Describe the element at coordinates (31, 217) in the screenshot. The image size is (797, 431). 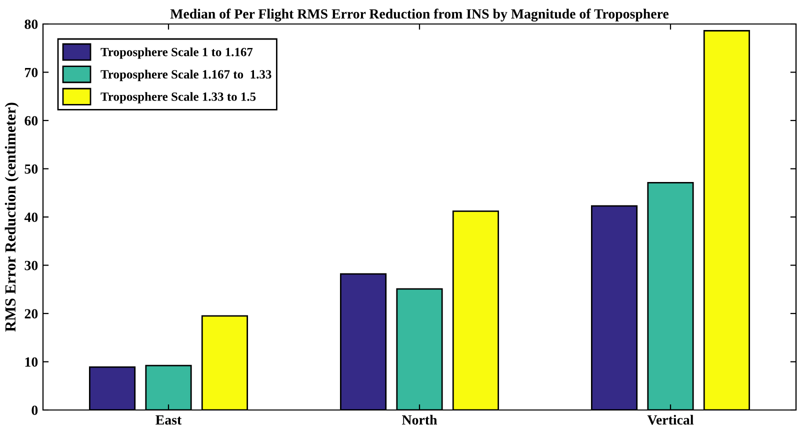
I see `y-tick-label: 40` at that location.